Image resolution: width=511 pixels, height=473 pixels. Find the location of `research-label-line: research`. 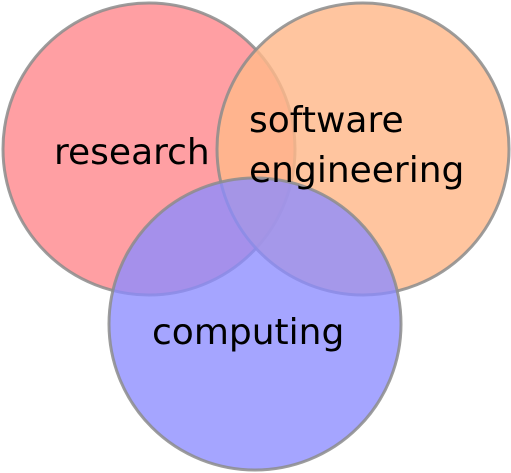

research-label-line: research is located at coordinates (132, 152).